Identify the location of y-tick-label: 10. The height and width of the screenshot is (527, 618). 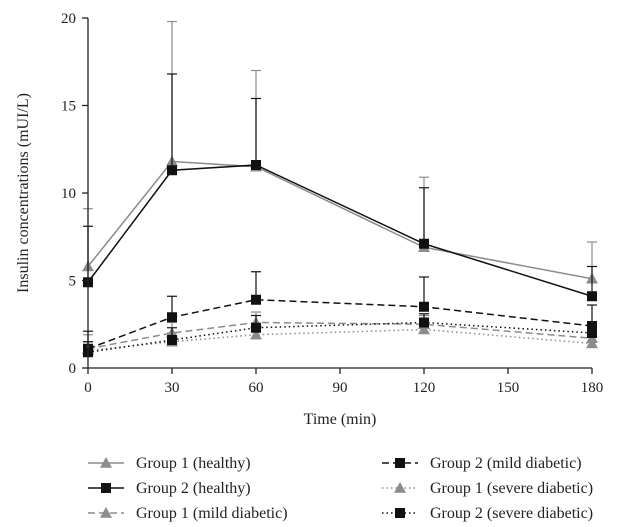
(68, 194).